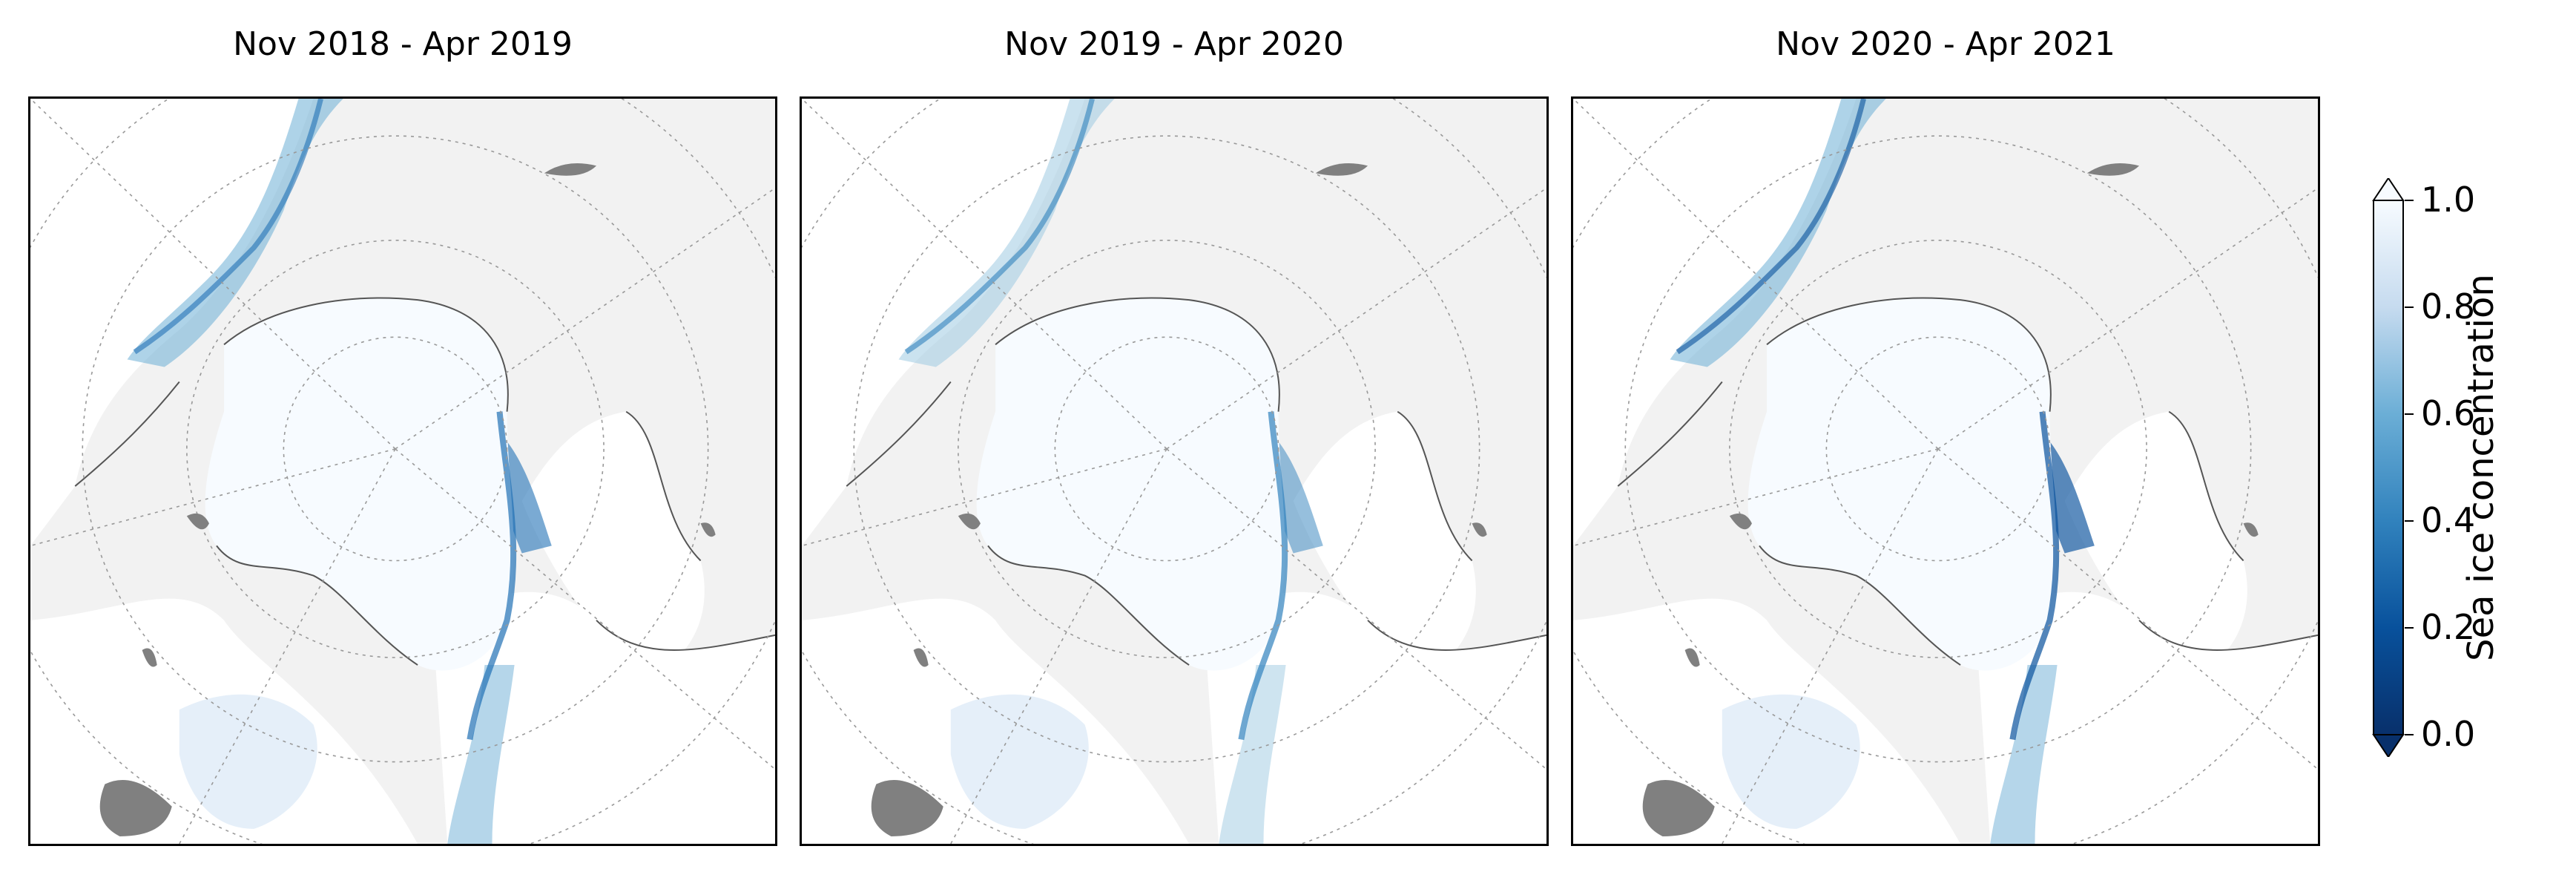 This screenshot has width=2576, height=872. I want to click on colorbar-tick-label: 0.4, so click(2449, 520).